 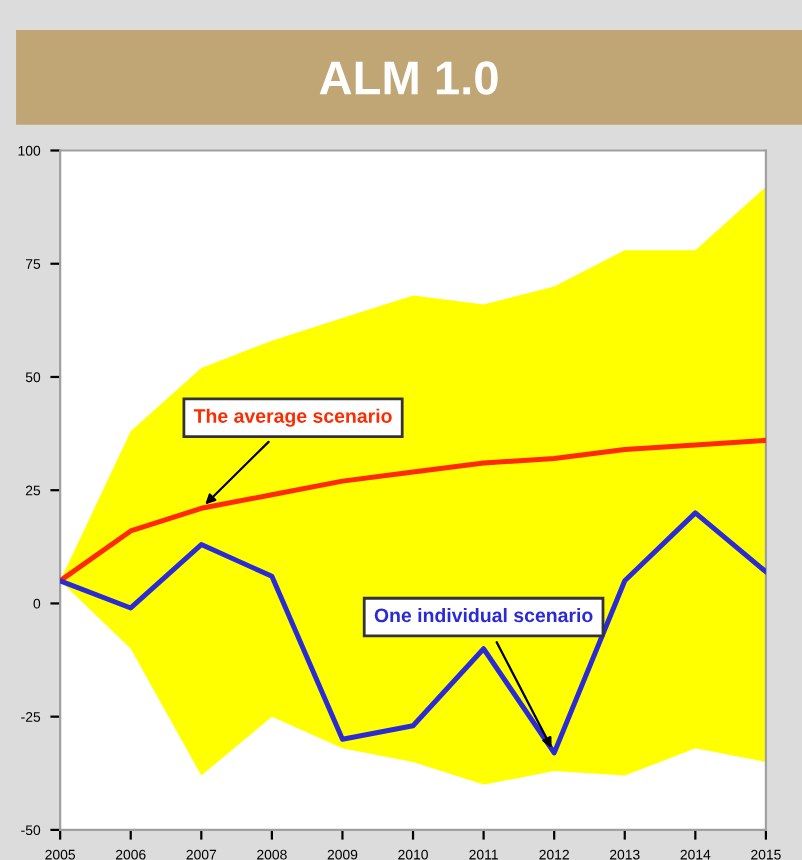 What do you see at coordinates (292, 417) in the screenshot?
I see `annotation: The average scenario` at bounding box center [292, 417].